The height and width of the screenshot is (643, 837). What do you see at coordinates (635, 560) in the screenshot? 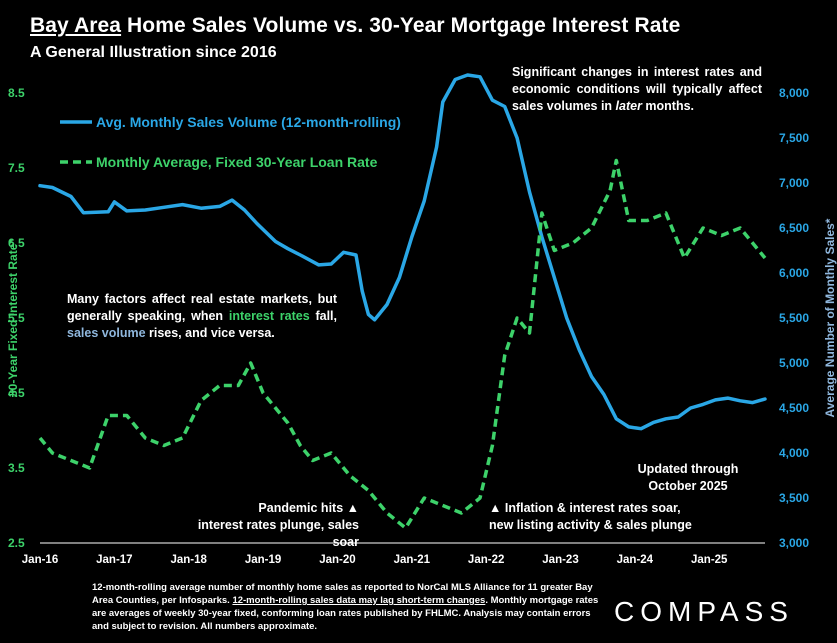
I see `x-tick-label: Jan-24` at bounding box center [635, 560].